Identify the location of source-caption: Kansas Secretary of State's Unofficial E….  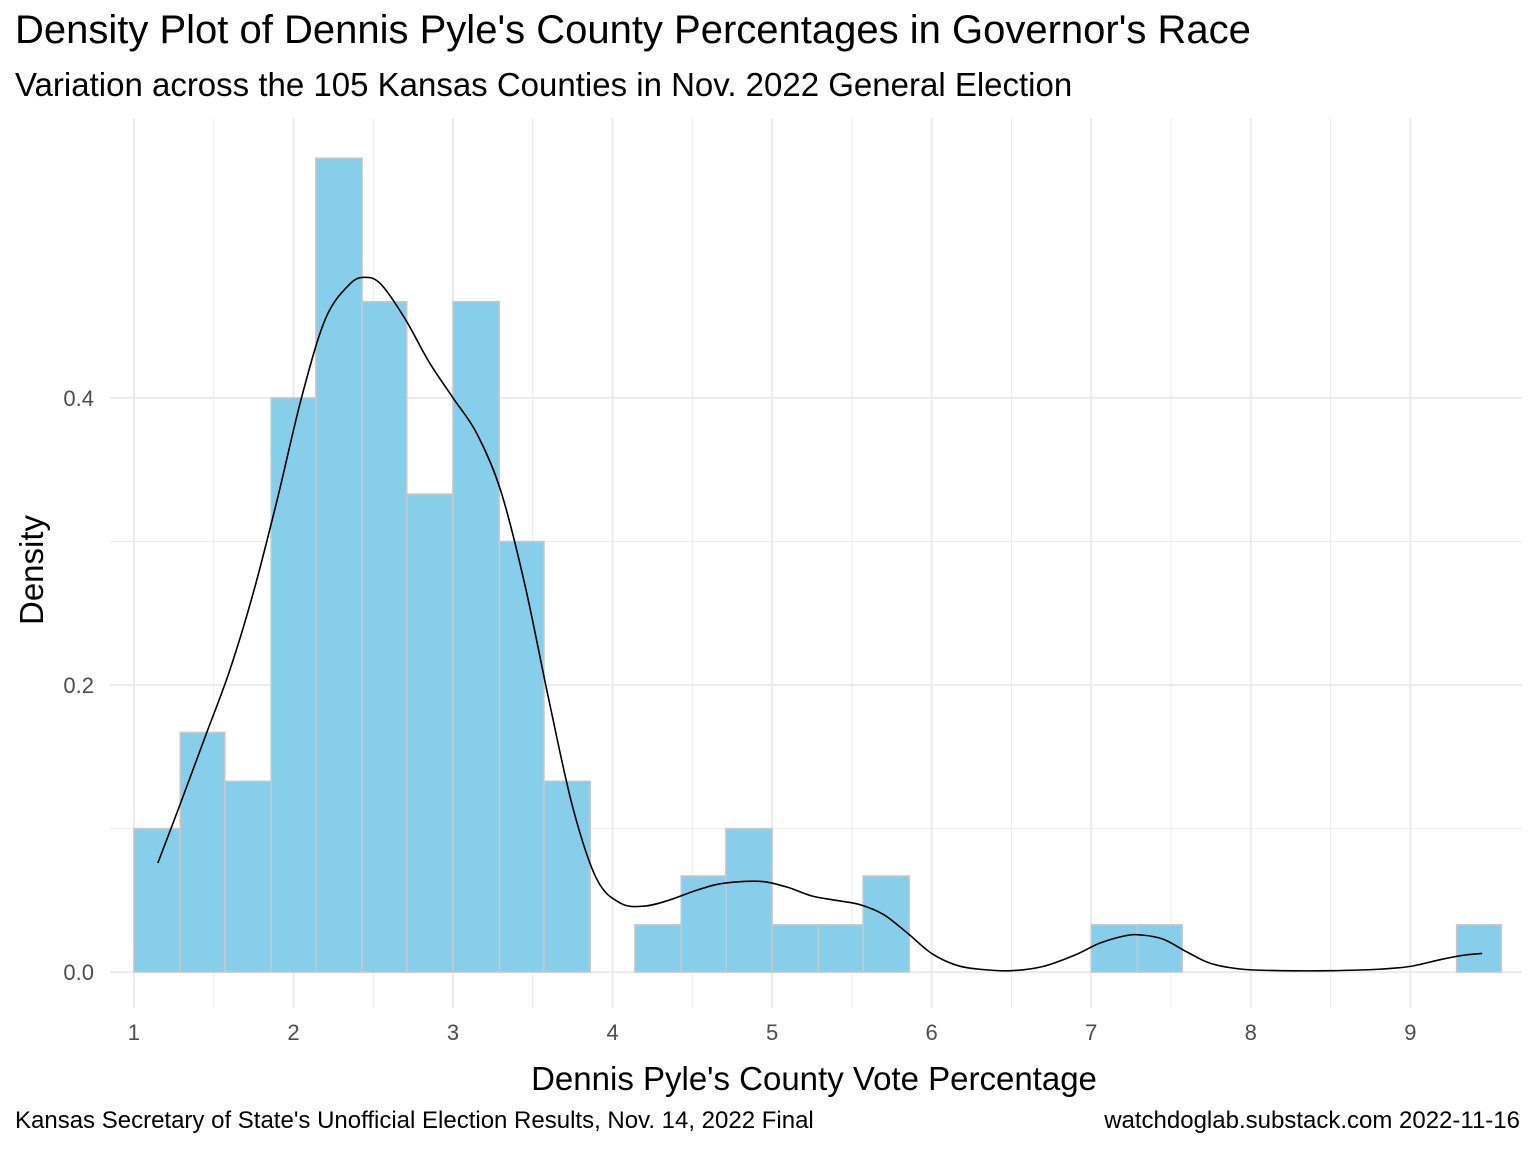
(414, 1120).